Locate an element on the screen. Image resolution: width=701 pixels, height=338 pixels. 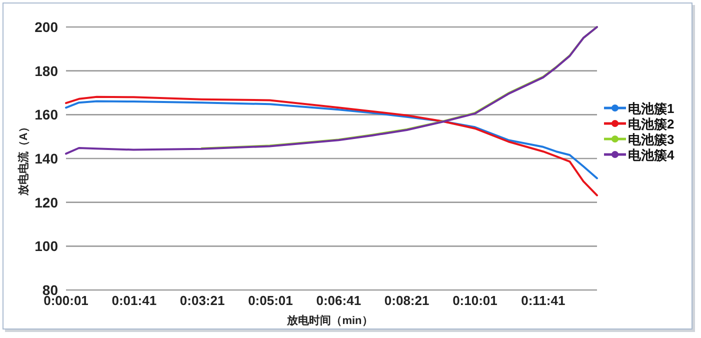
x-tick-label: 0:10:01 is located at coordinates (475, 300).